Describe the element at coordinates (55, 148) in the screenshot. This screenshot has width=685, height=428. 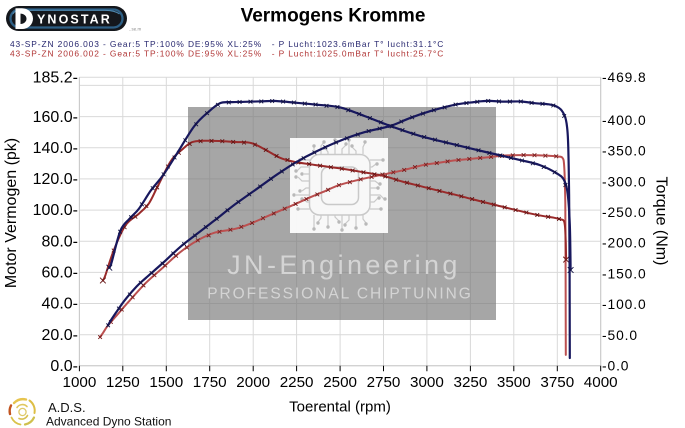
I see `svg-text: 140.0-` at that location.